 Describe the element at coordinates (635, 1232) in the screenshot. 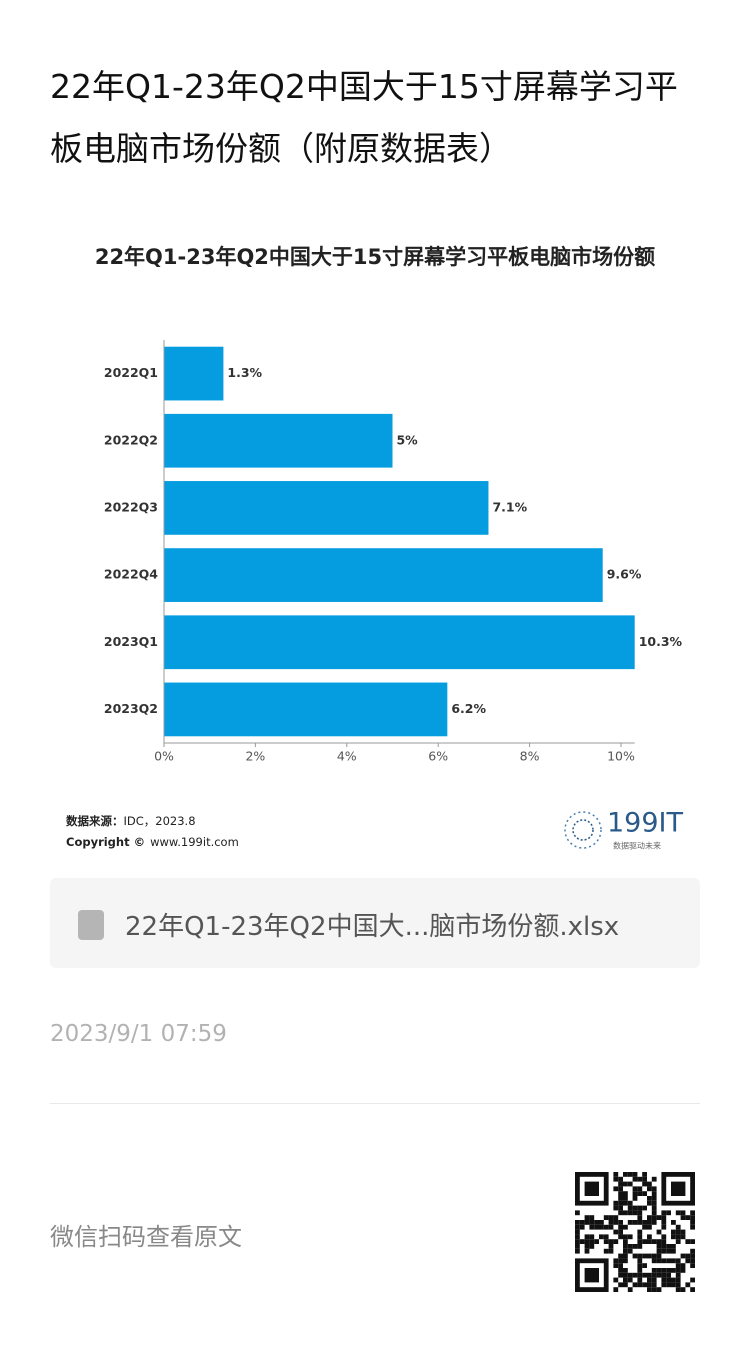

I see `qr-code` at that location.